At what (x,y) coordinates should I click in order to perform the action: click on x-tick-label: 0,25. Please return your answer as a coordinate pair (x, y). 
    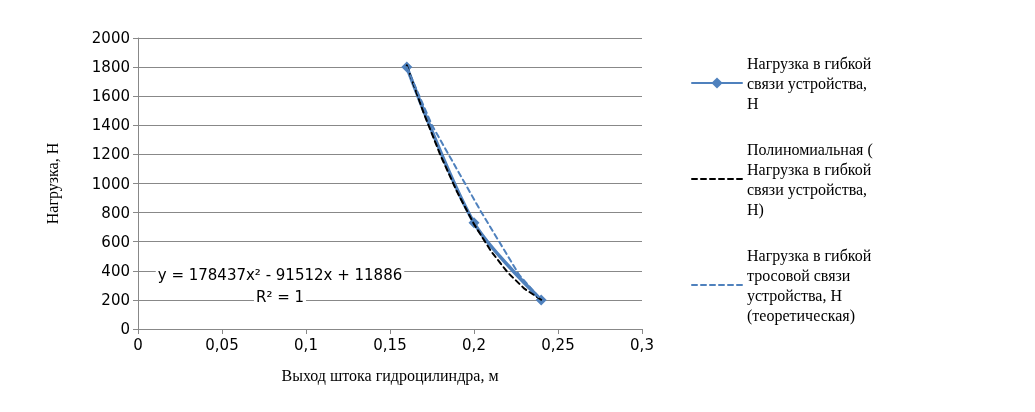
    Looking at the image, I should click on (558, 344).